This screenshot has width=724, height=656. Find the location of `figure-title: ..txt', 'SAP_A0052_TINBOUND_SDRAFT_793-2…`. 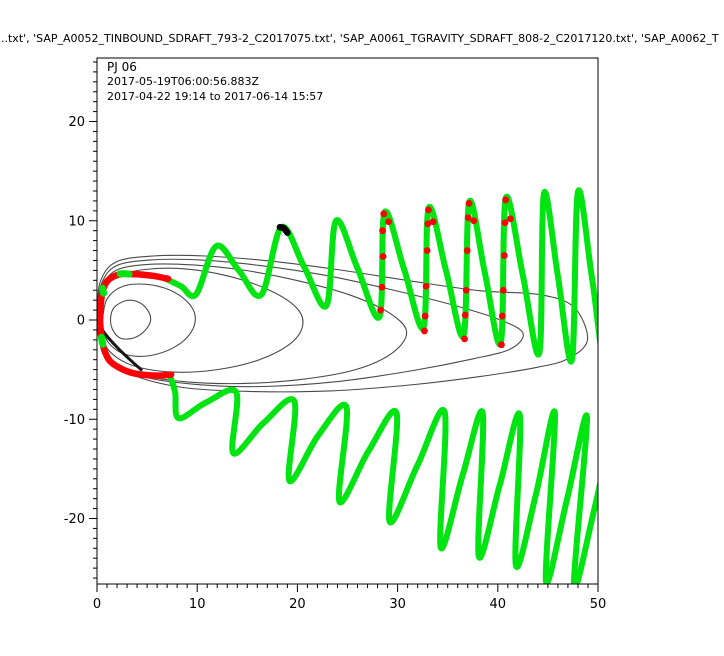

figure-title: ..txt', 'SAP_A0052_TINBOUND_SDRAFT_793-2… is located at coordinates (360, 38).